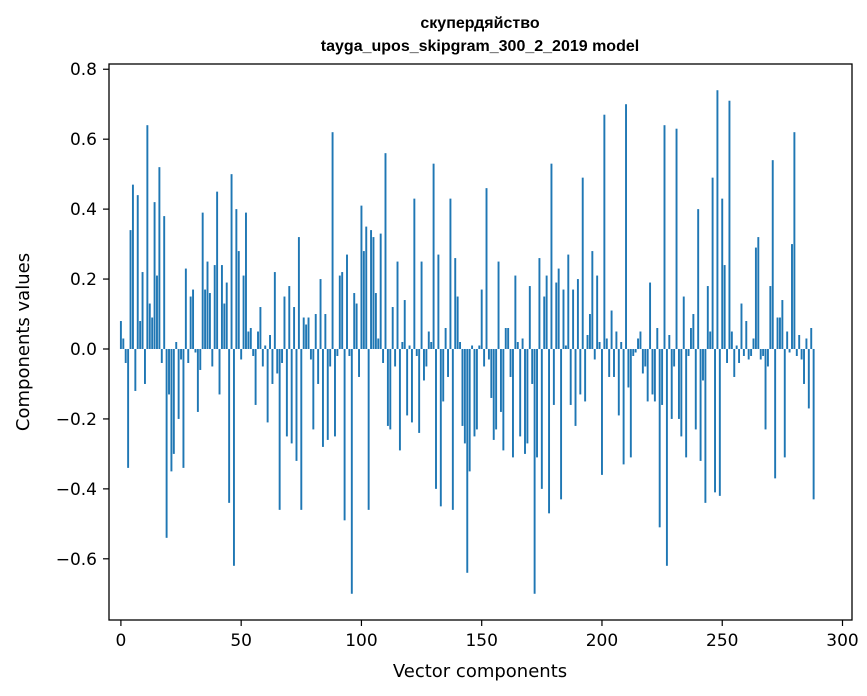  What do you see at coordinates (487, 635) in the screenshot?
I see `x-axis-ticks: 0 50 100 150 200 250 300` at bounding box center [487, 635].